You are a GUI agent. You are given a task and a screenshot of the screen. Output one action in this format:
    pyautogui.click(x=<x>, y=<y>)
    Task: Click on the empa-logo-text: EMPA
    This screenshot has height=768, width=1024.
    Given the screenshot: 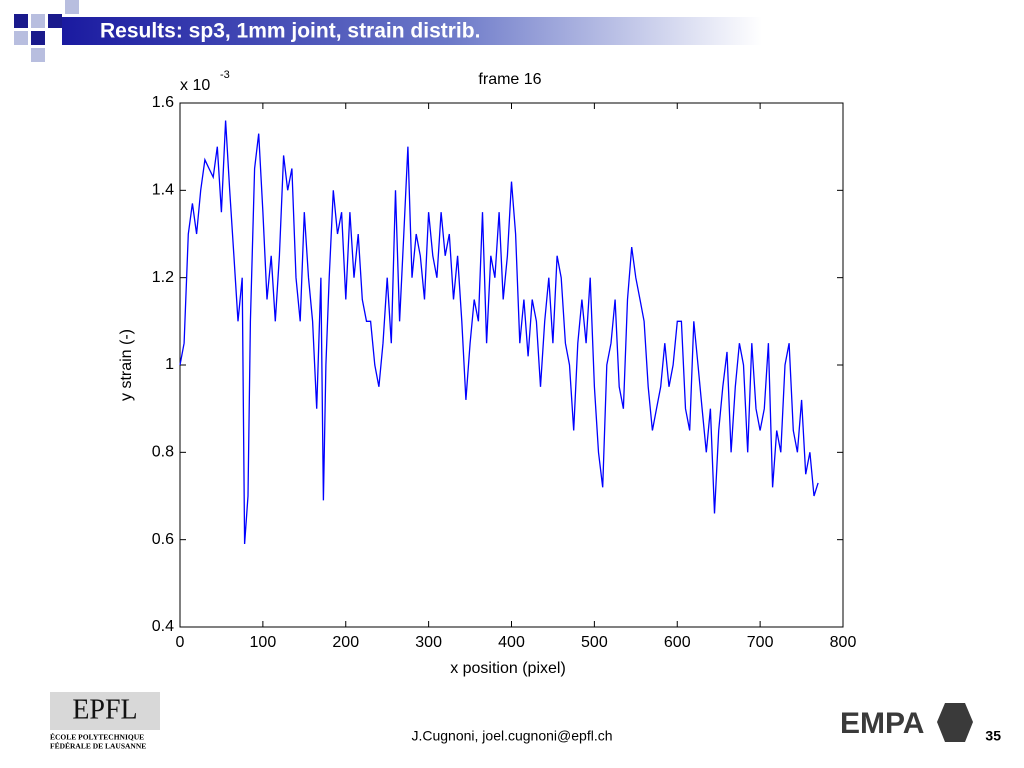 What is the action you would take?
    pyautogui.click(x=882, y=723)
    